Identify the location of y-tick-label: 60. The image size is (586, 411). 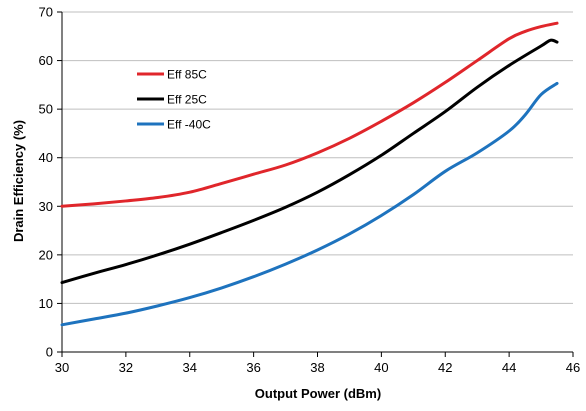
(46, 60).